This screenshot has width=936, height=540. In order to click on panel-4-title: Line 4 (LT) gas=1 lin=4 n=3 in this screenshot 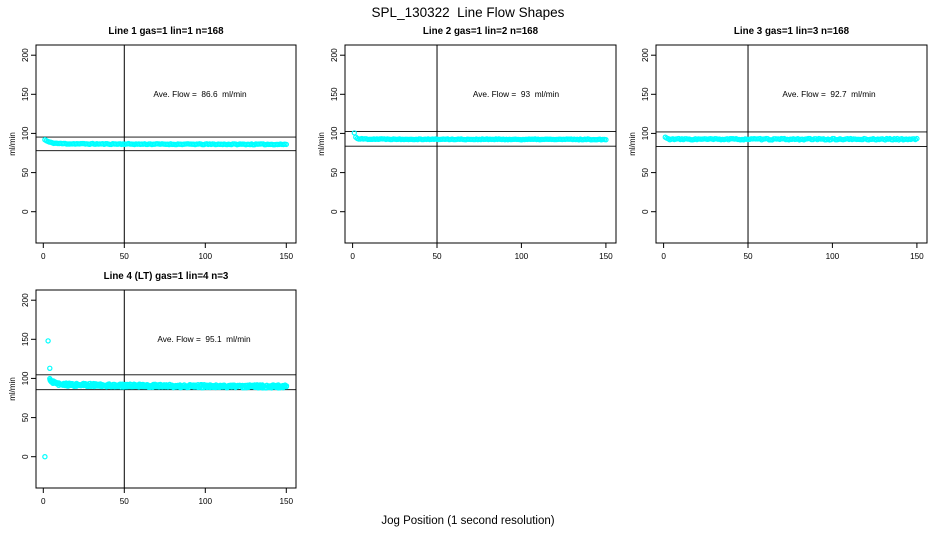, I will do `click(166, 276)`.